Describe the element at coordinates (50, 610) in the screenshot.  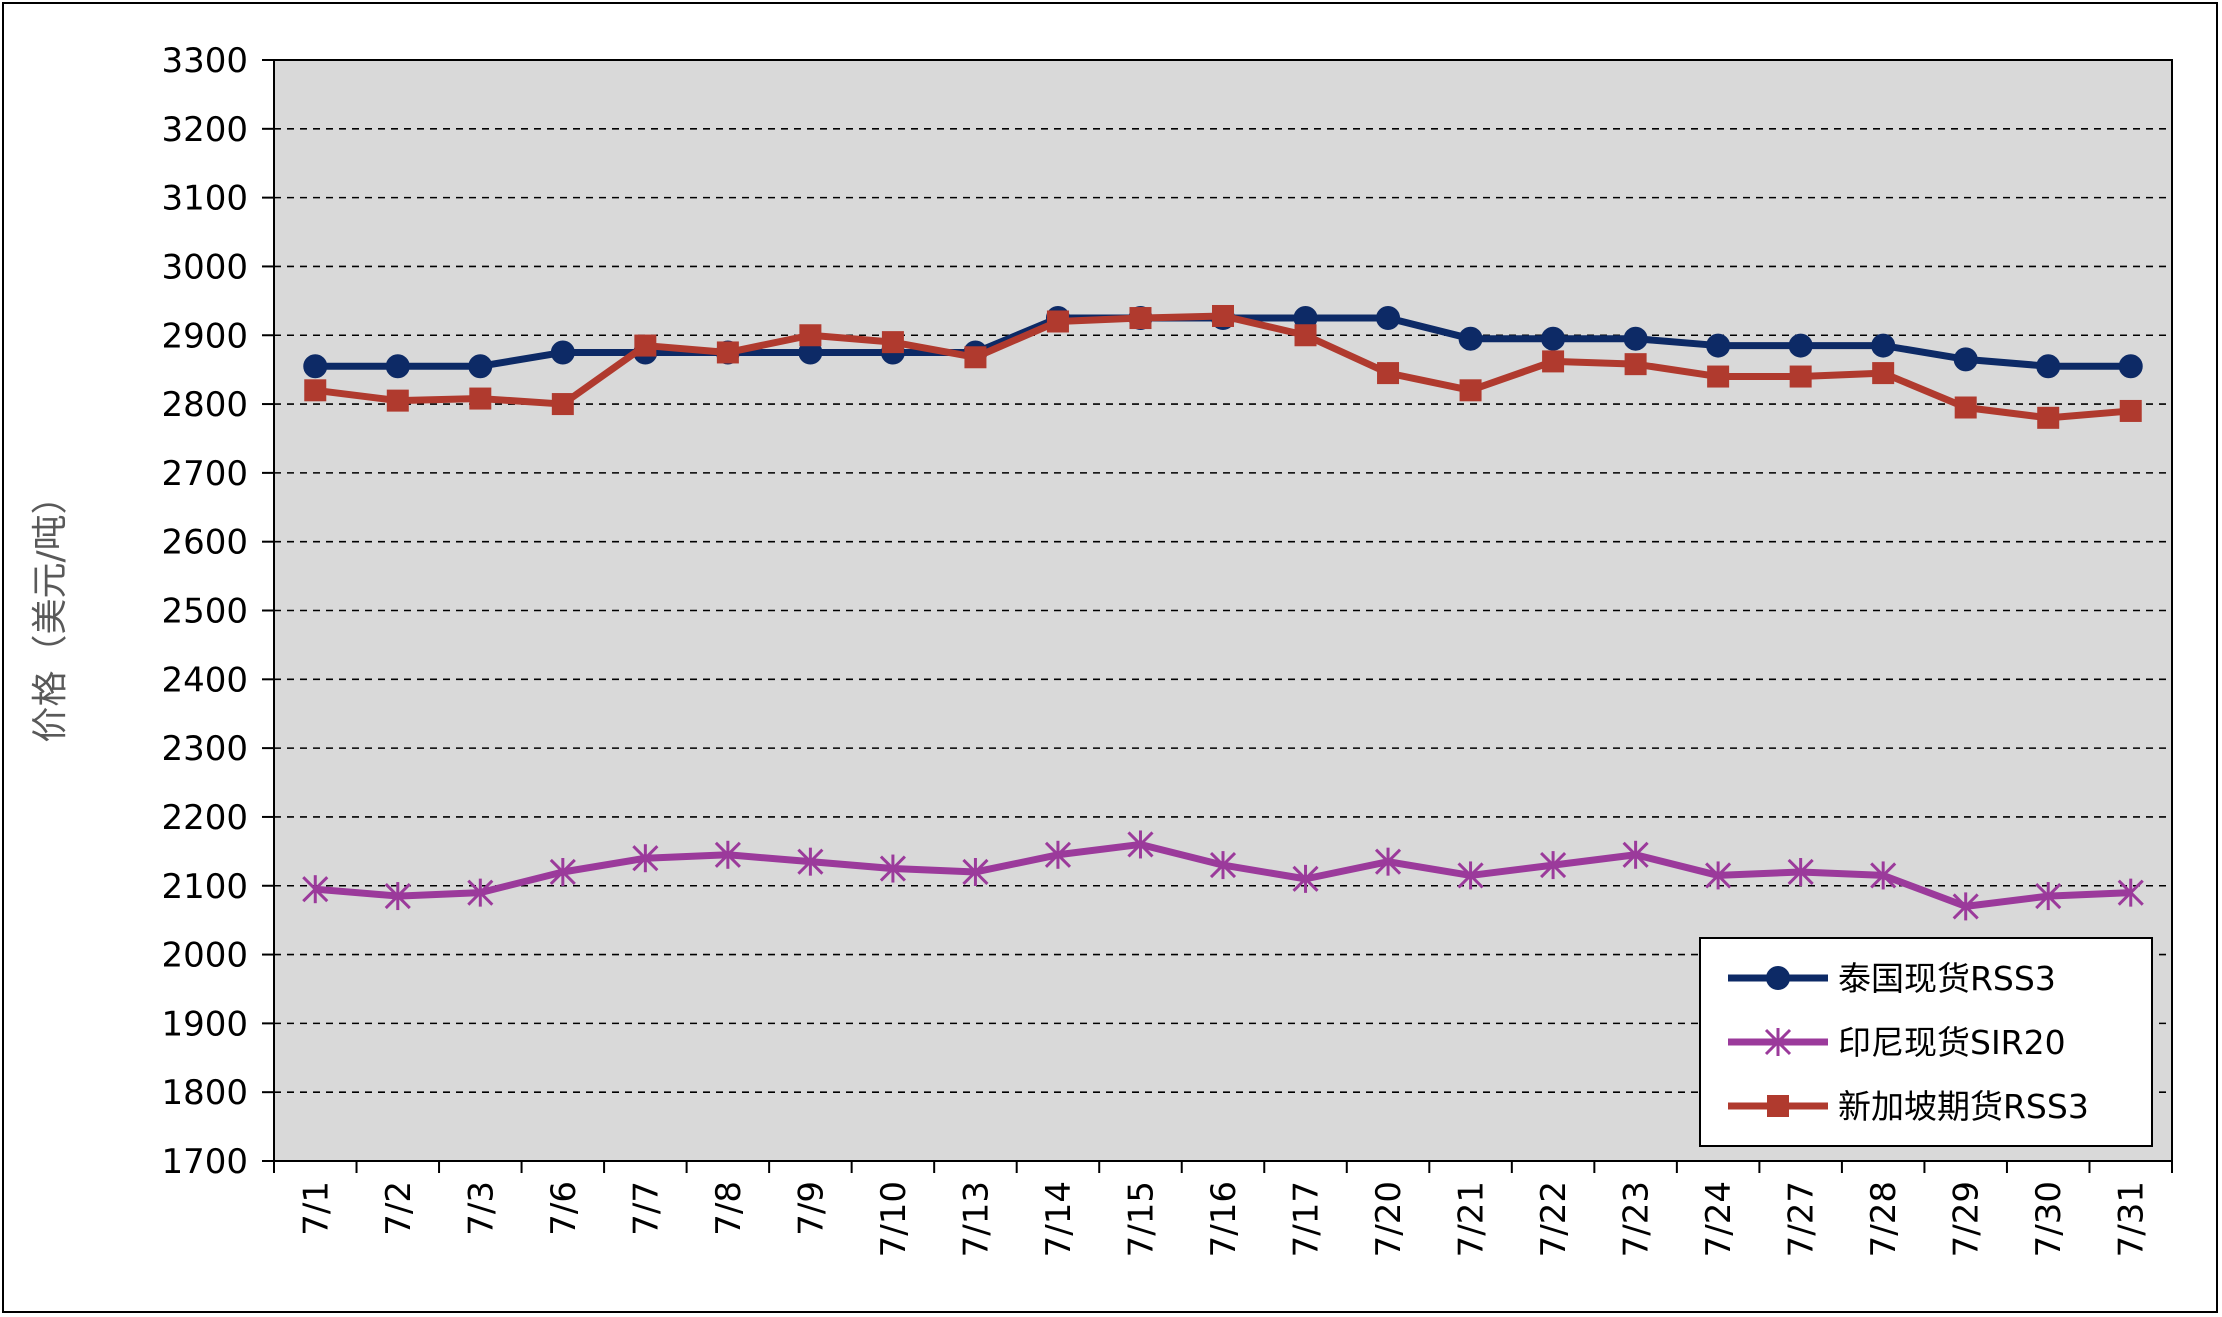
I see `y-axis-label: 价格（美元/吨）` at that location.